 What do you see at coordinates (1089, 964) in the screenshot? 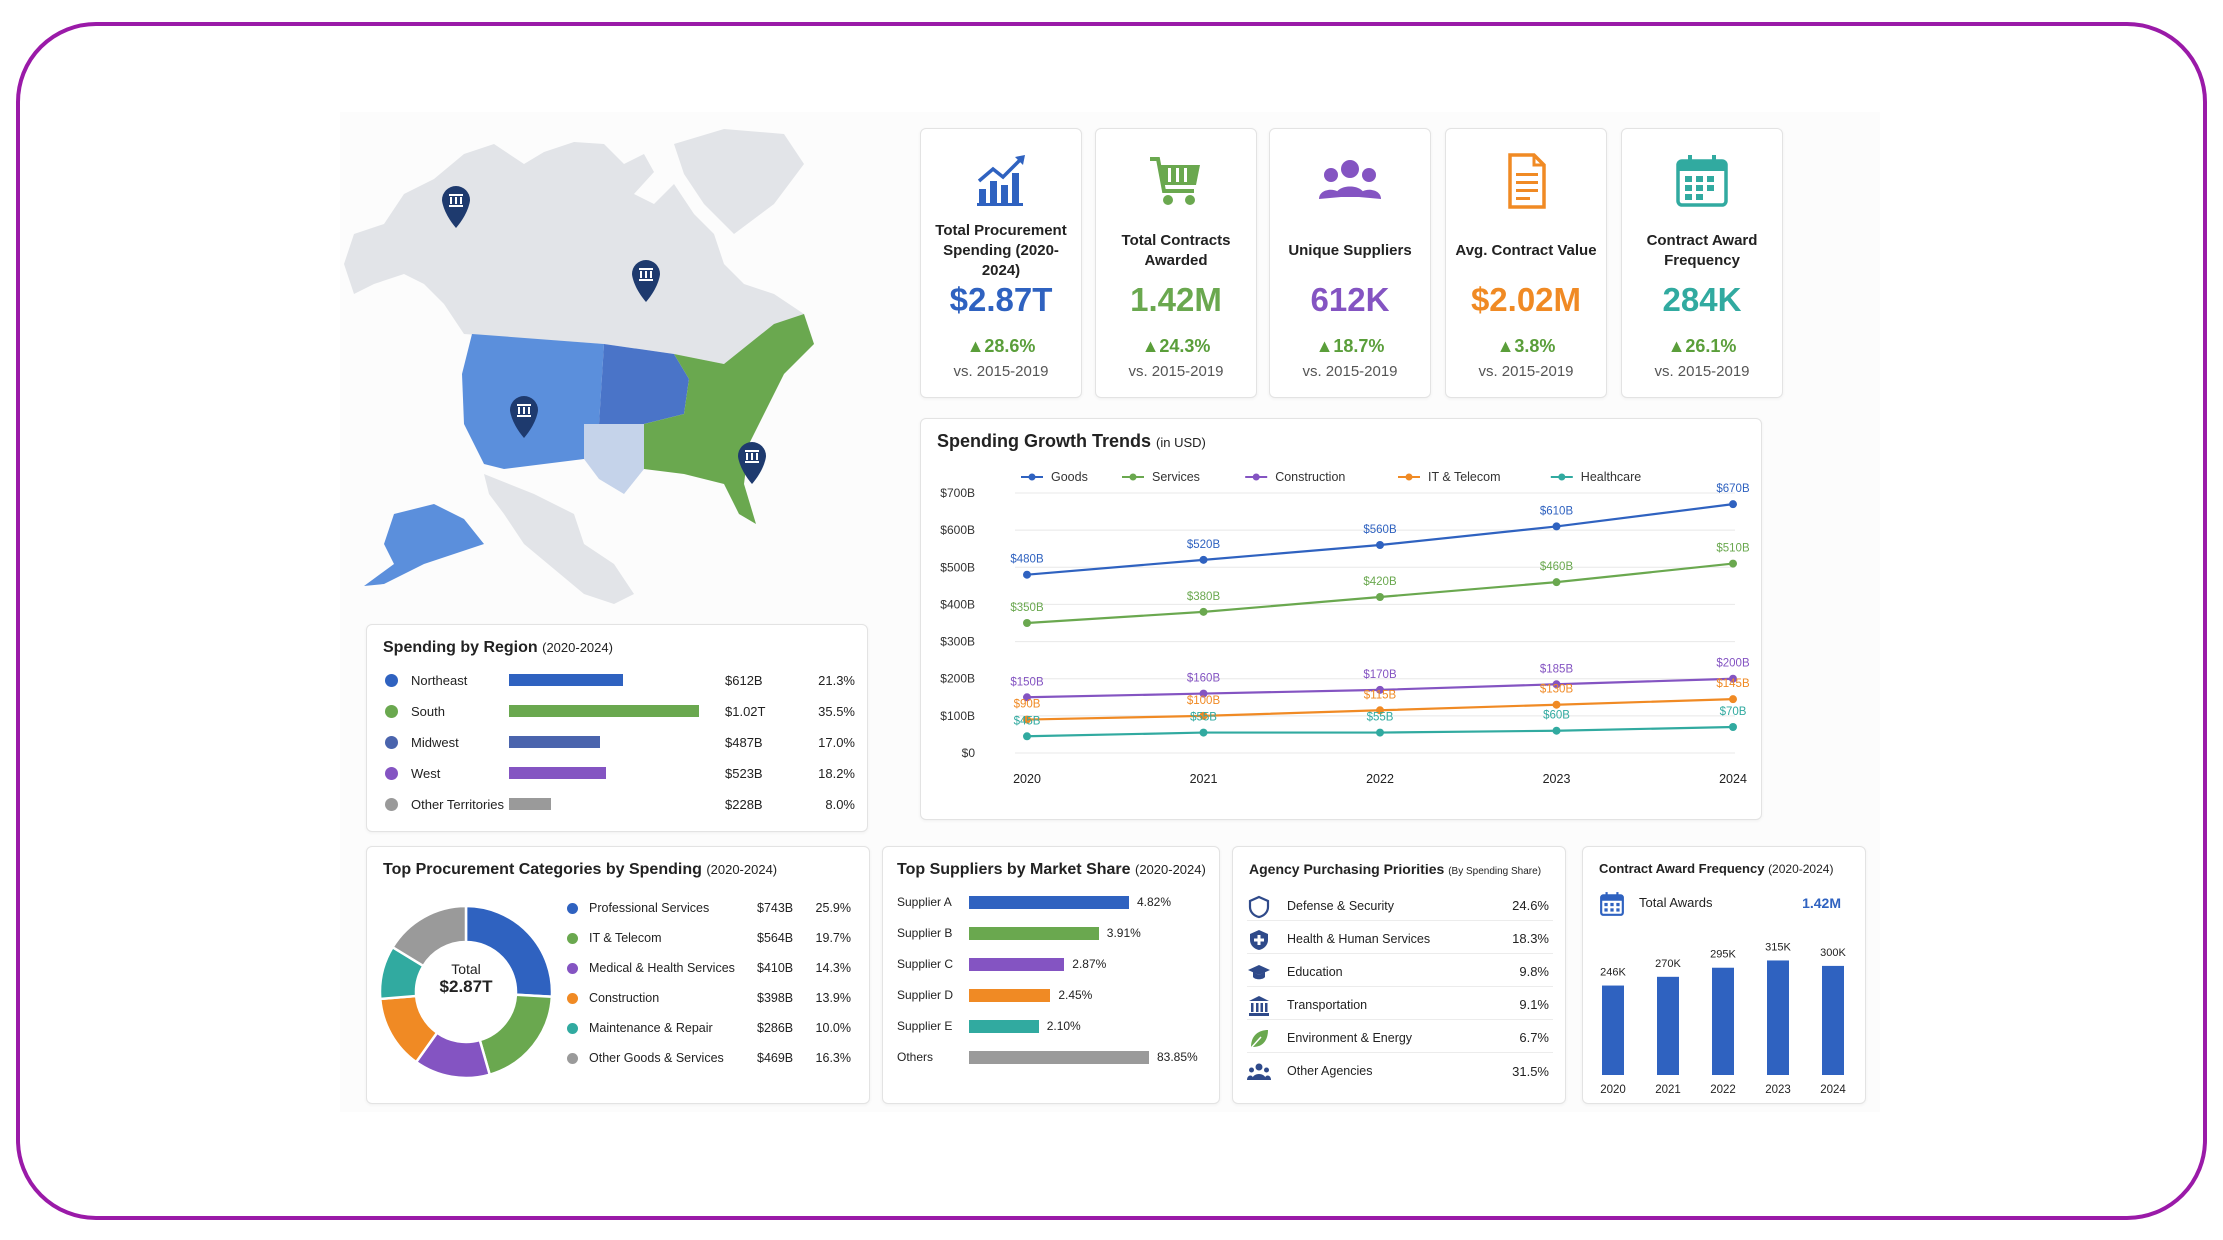
I see `supplier-share-label: 2.87%` at bounding box center [1089, 964].